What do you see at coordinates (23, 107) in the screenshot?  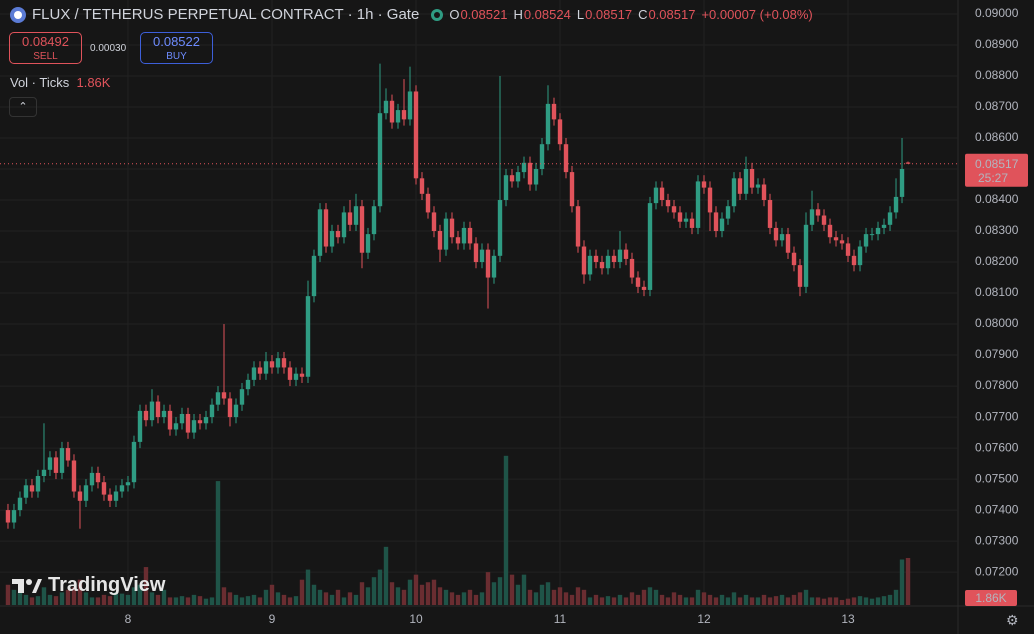 I see `collapse-button: ⌃` at bounding box center [23, 107].